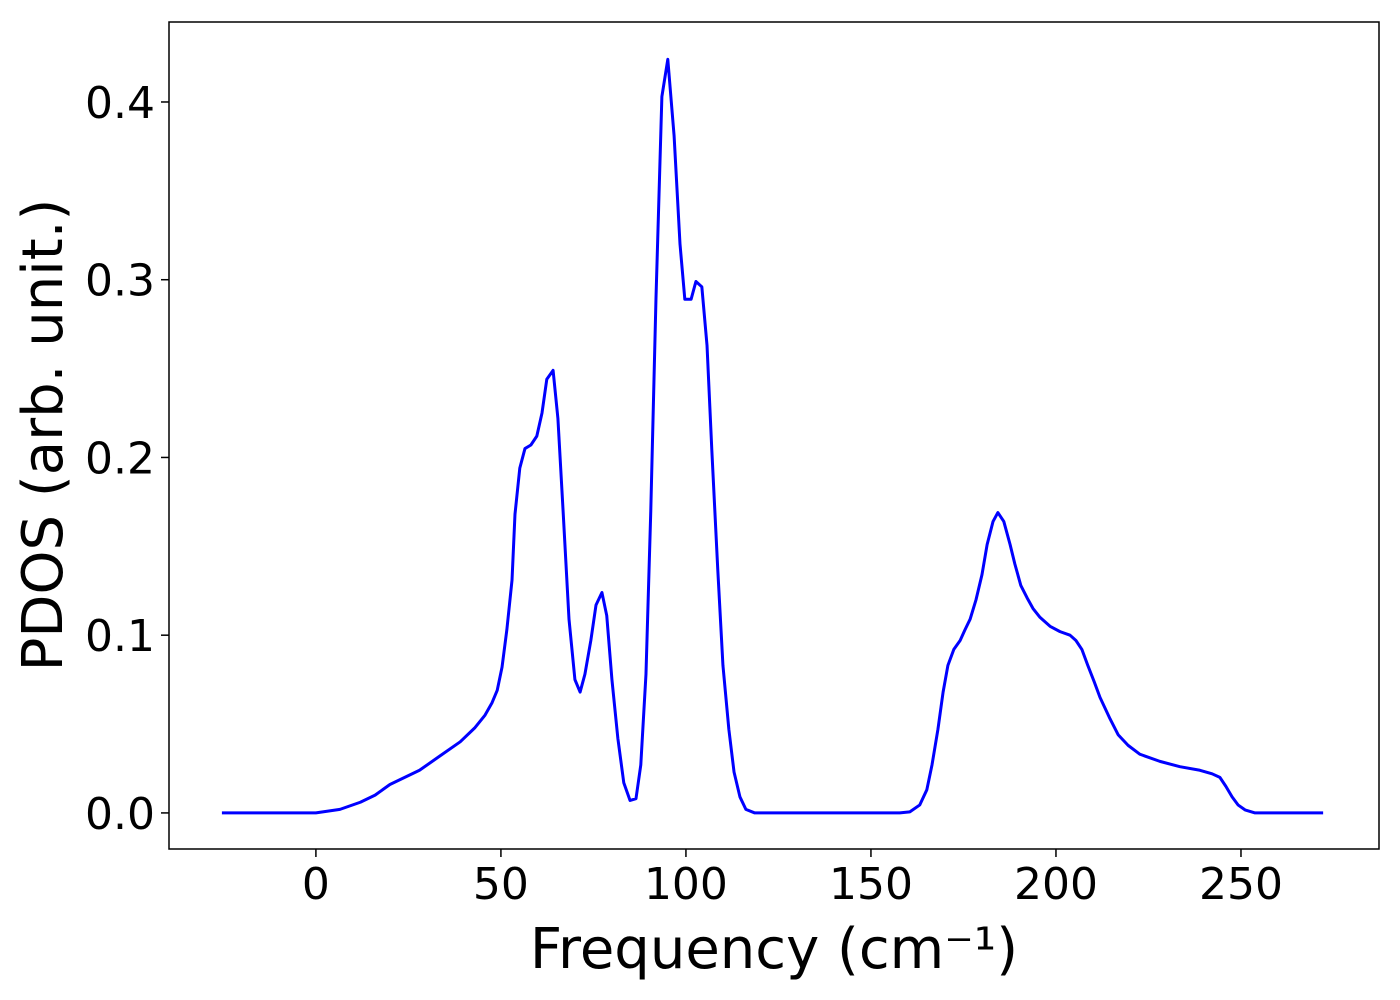  What do you see at coordinates (316, 884) in the screenshot?
I see `x-tick-label: 0` at bounding box center [316, 884].